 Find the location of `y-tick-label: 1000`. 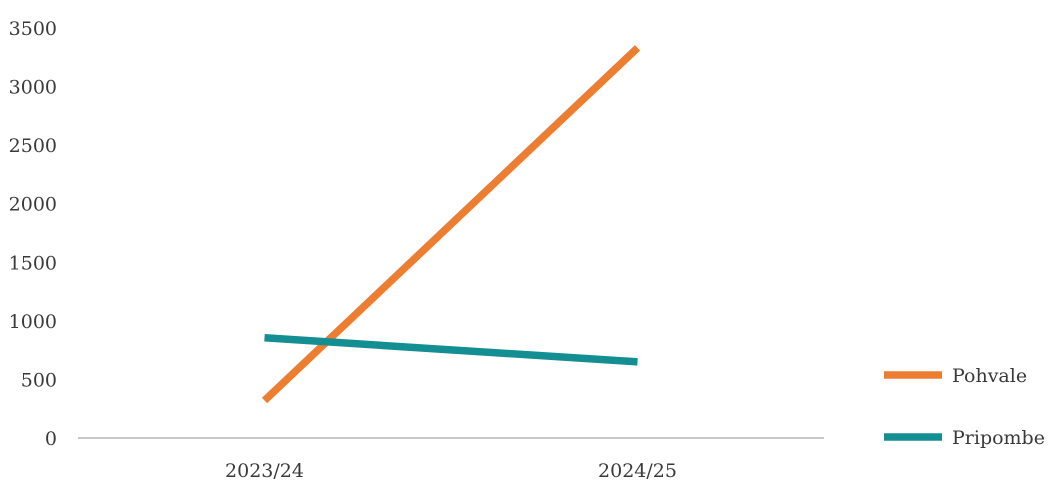

y-tick-label: 1000 is located at coordinates (33, 322).